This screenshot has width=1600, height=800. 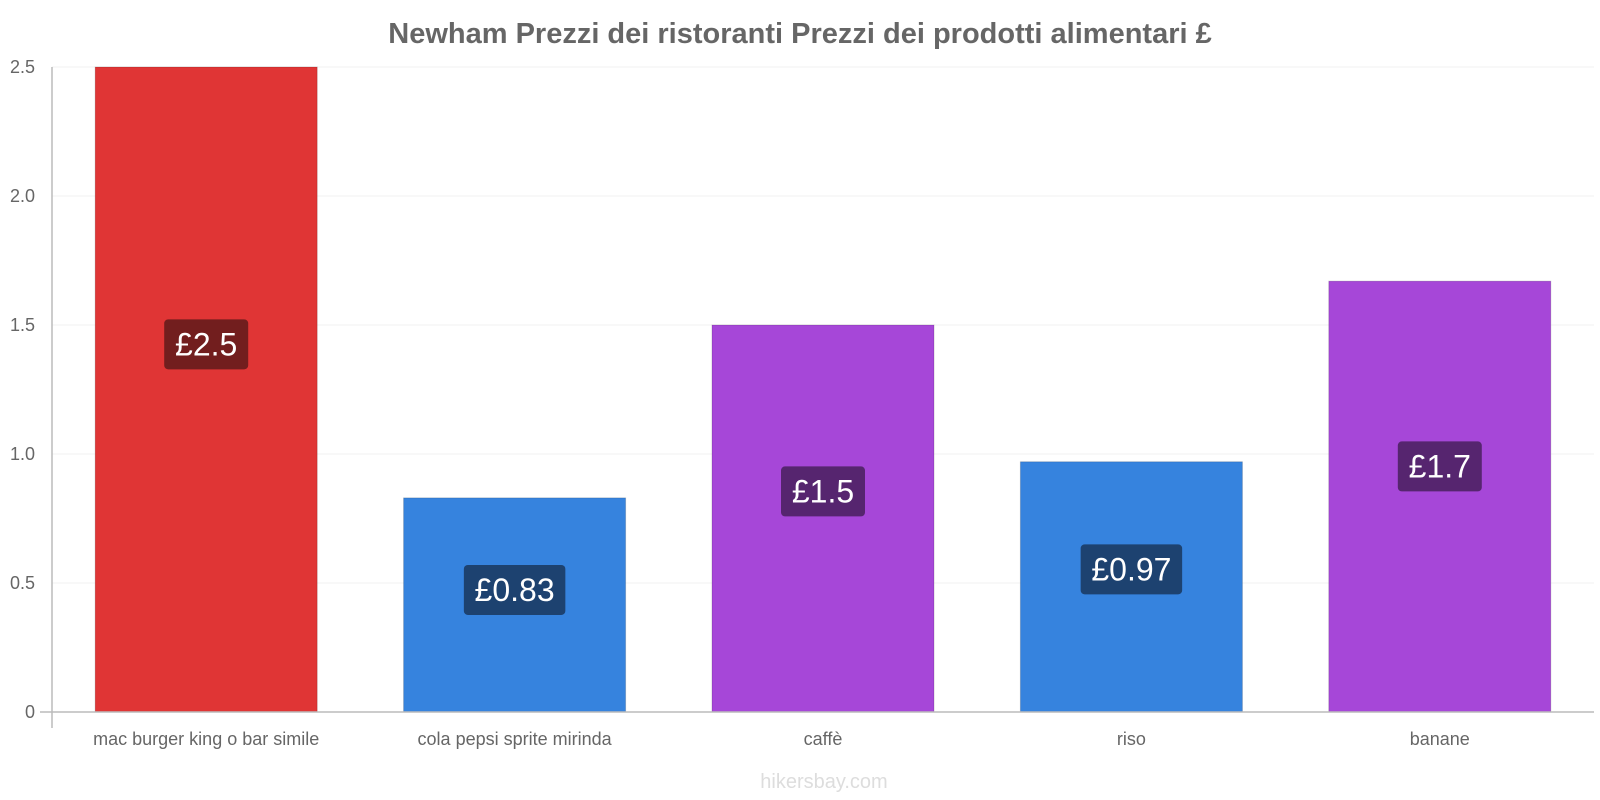 I want to click on data-label: £2.5, so click(x=206, y=344).